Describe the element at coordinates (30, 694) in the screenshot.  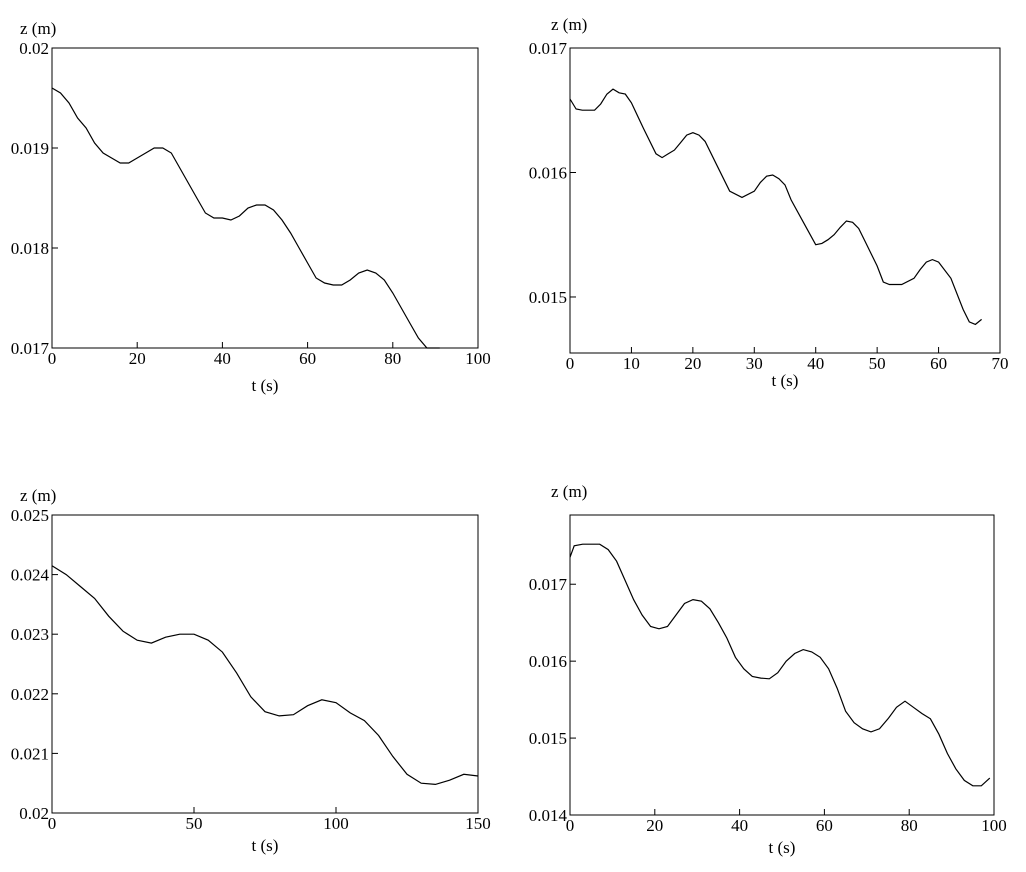
I see `y-tick-label: 0.022` at that location.